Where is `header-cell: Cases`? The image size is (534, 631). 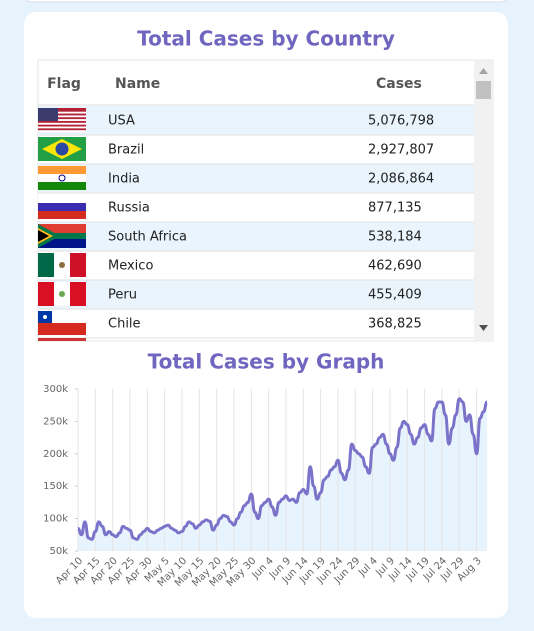
header-cell: Cases is located at coordinates (399, 84).